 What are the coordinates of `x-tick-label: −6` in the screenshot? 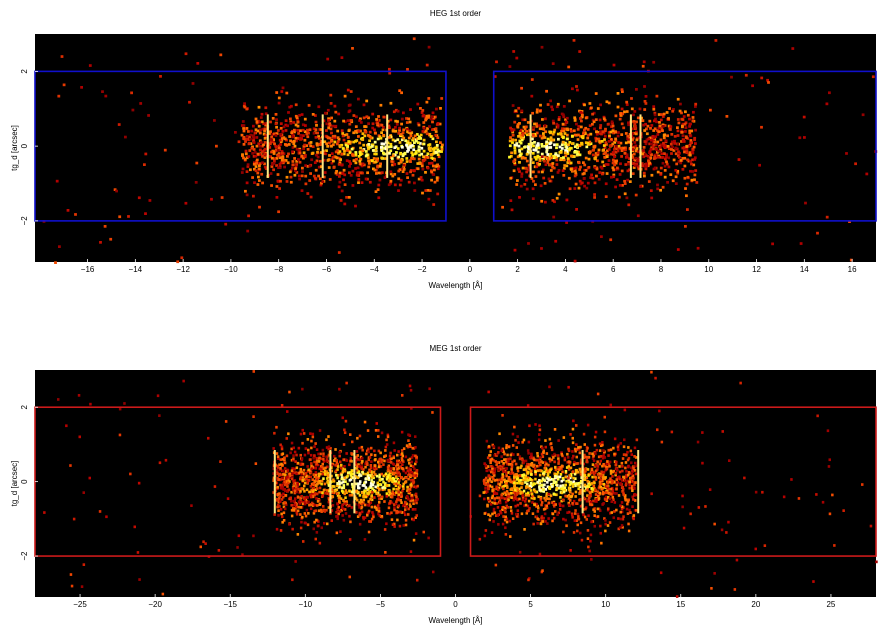 It's located at (327, 269).